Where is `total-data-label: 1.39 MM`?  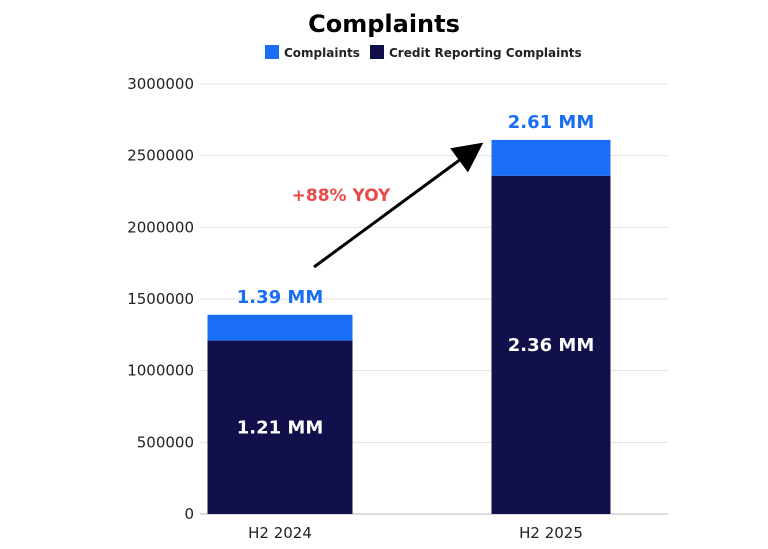
total-data-label: 1.39 MM is located at coordinates (280, 297).